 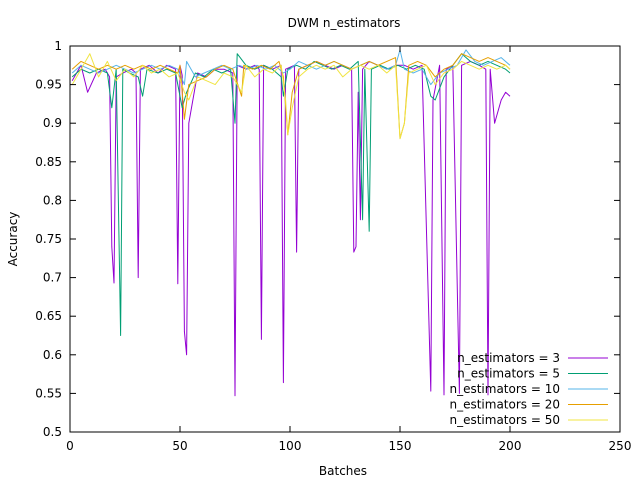 What do you see at coordinates (290, 446) in the screenshot?
I see `x-tick-label: 100` at bounding box center [290, 446].